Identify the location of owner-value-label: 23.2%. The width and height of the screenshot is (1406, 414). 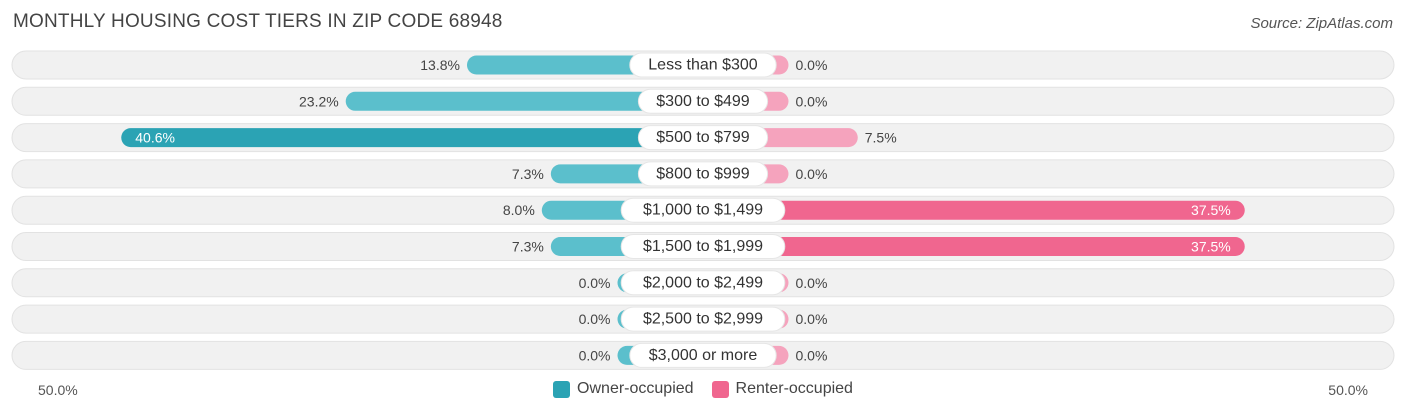
(319, 101).